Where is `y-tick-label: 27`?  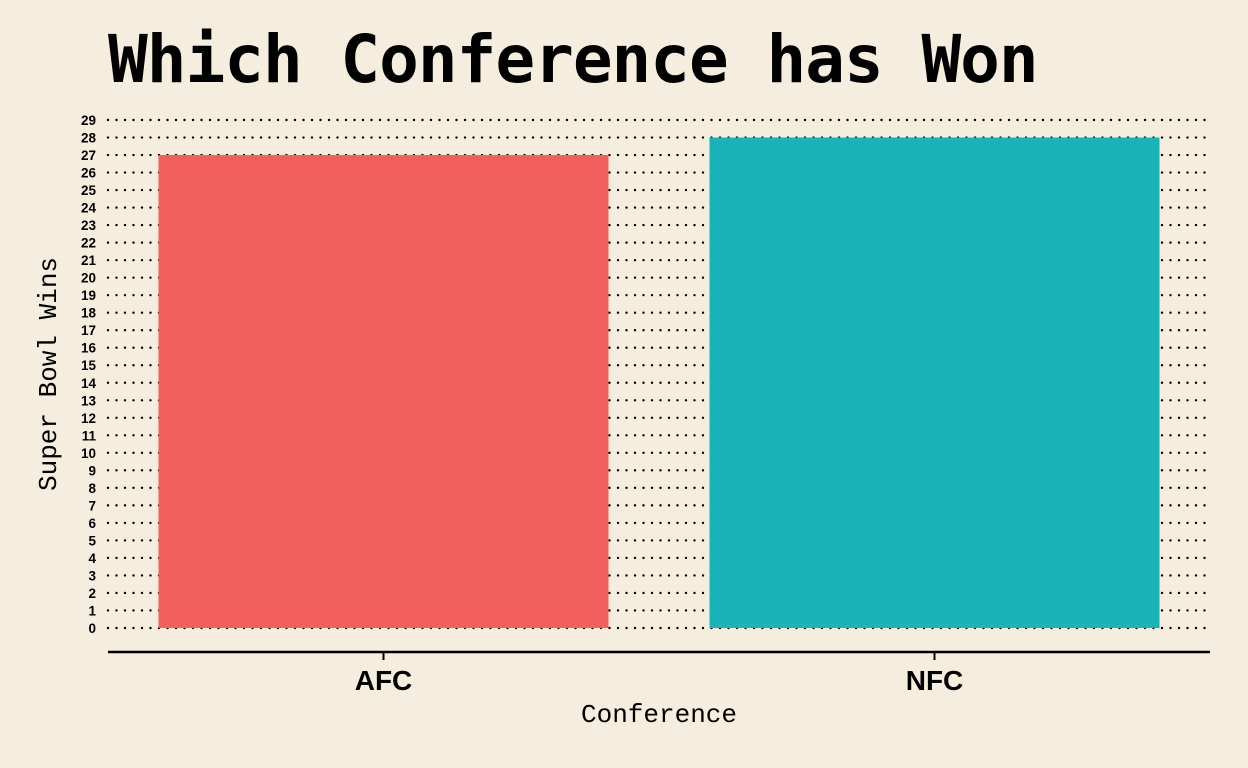
y-tick-label: 27 is located at coordinates (88, 155).